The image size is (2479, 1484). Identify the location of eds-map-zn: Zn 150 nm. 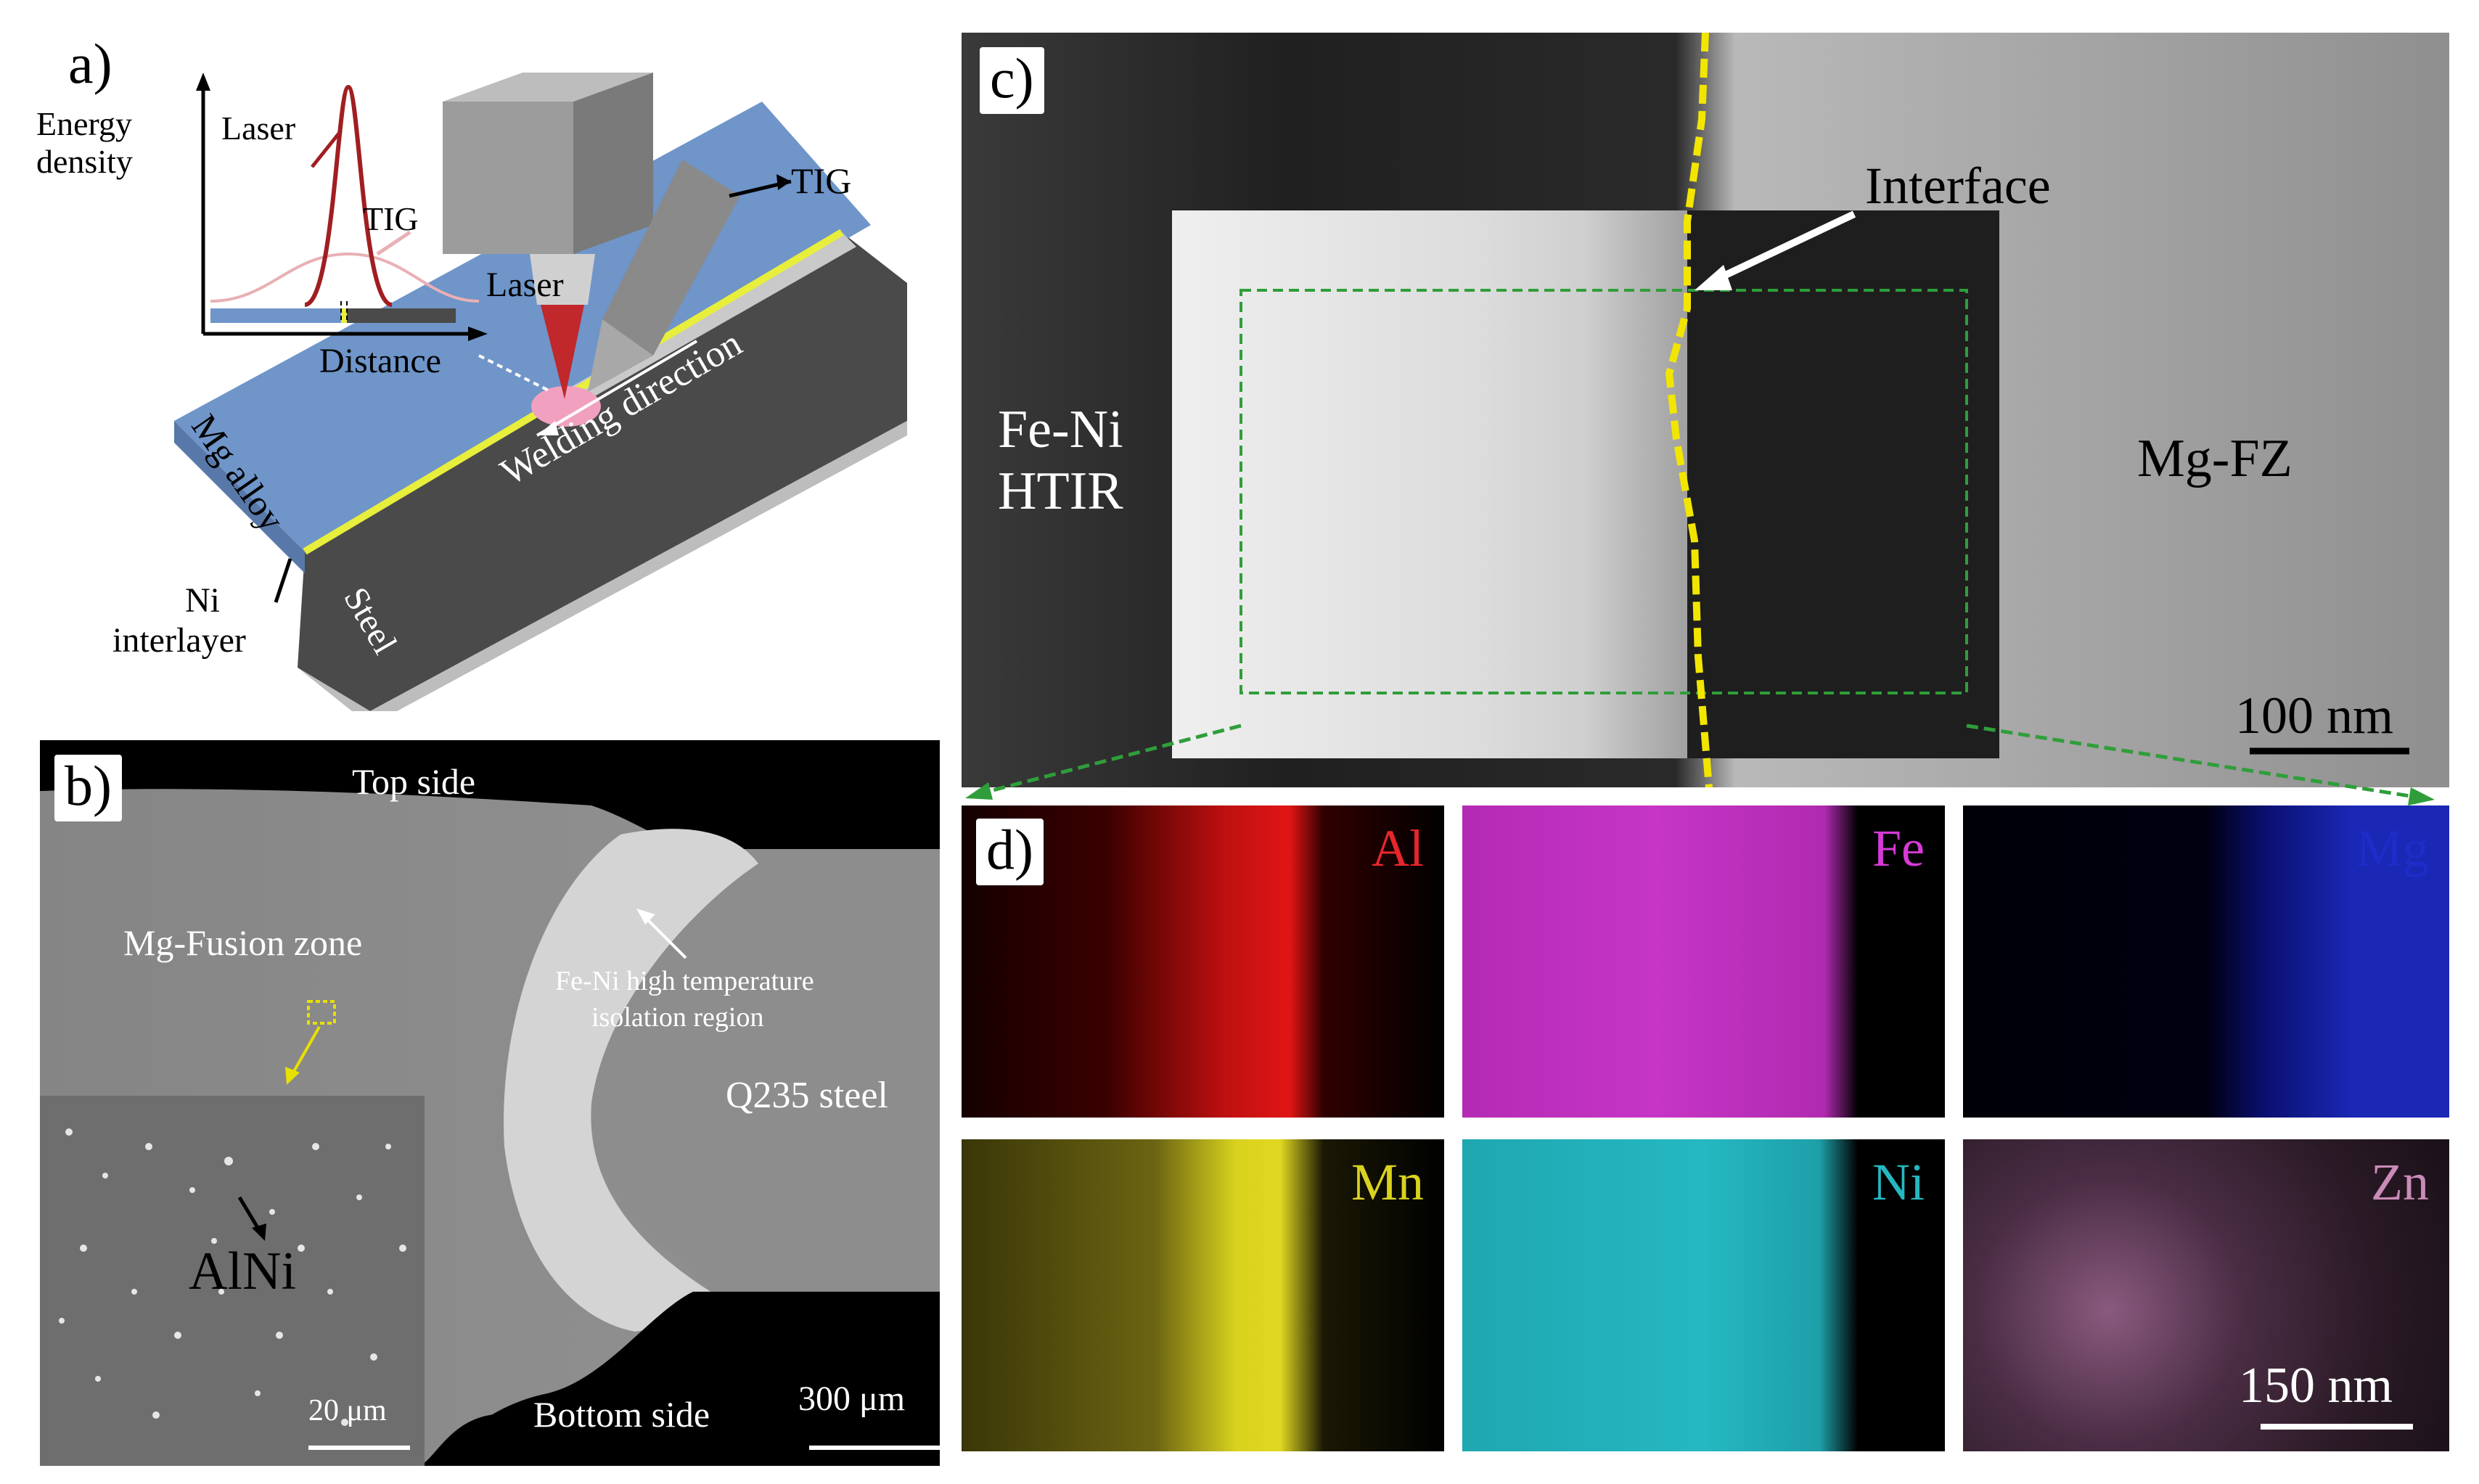
(2206, 1295).